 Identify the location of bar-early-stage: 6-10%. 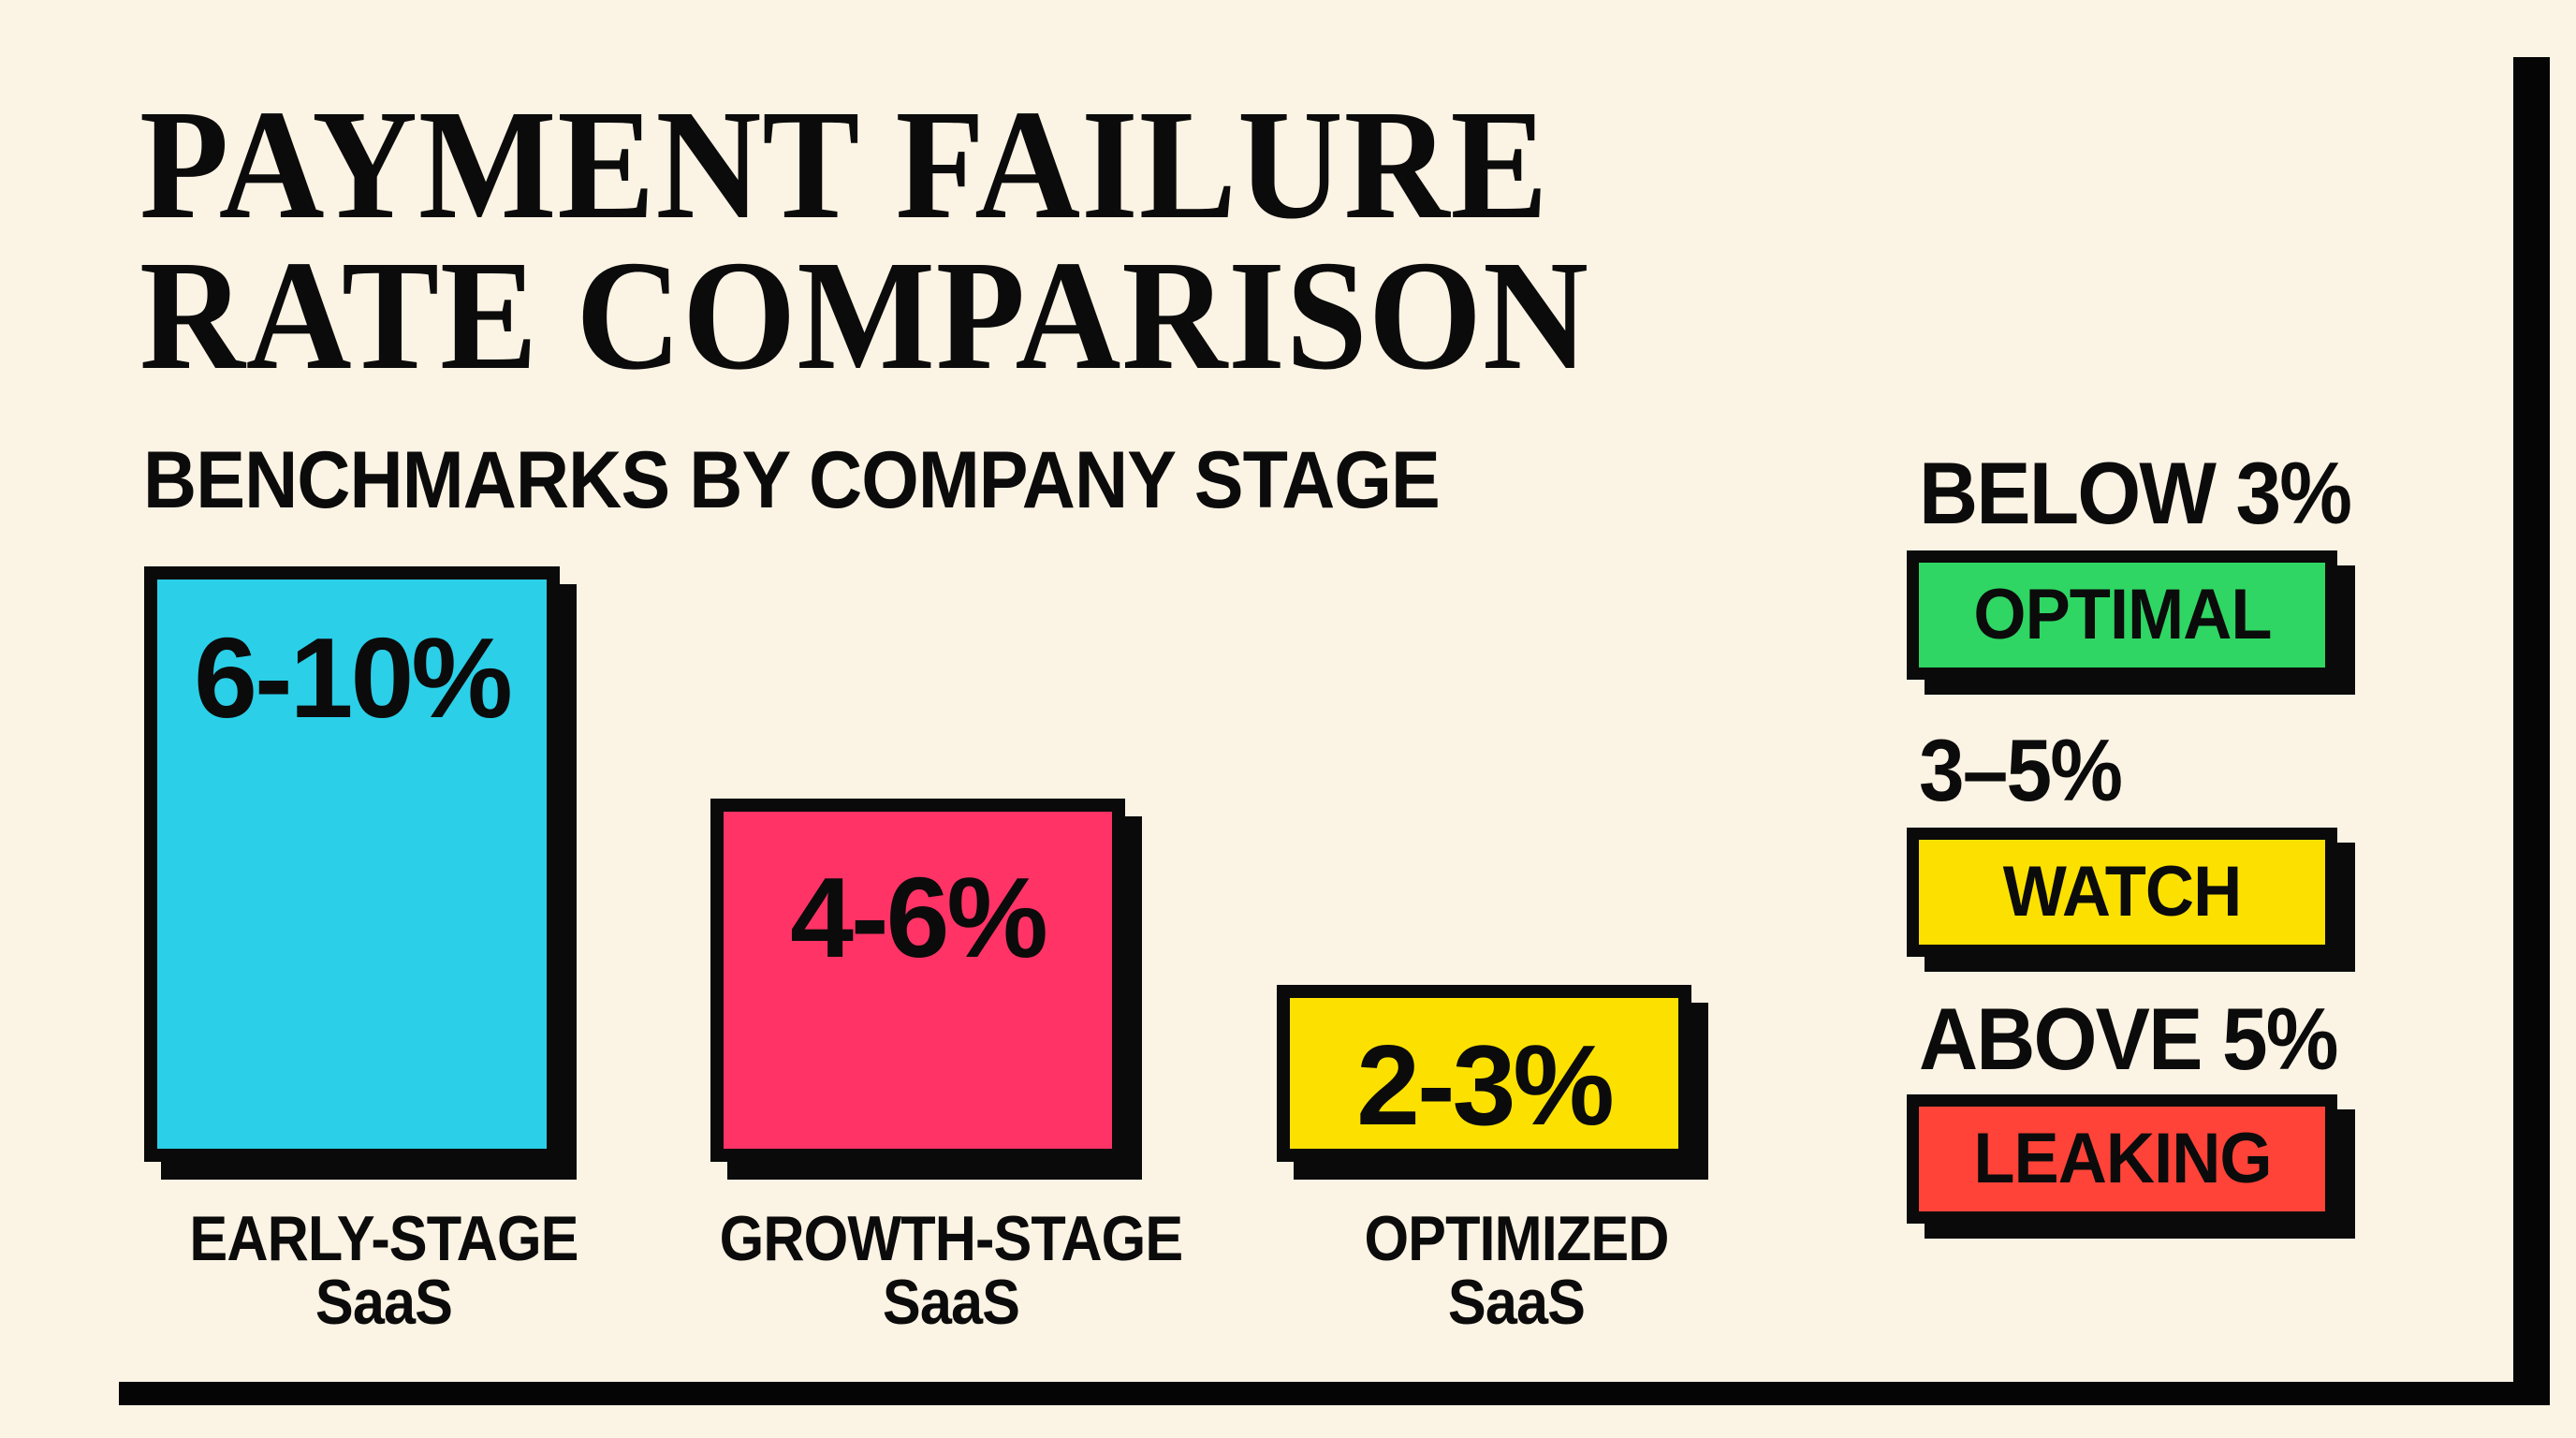
(352, 864).